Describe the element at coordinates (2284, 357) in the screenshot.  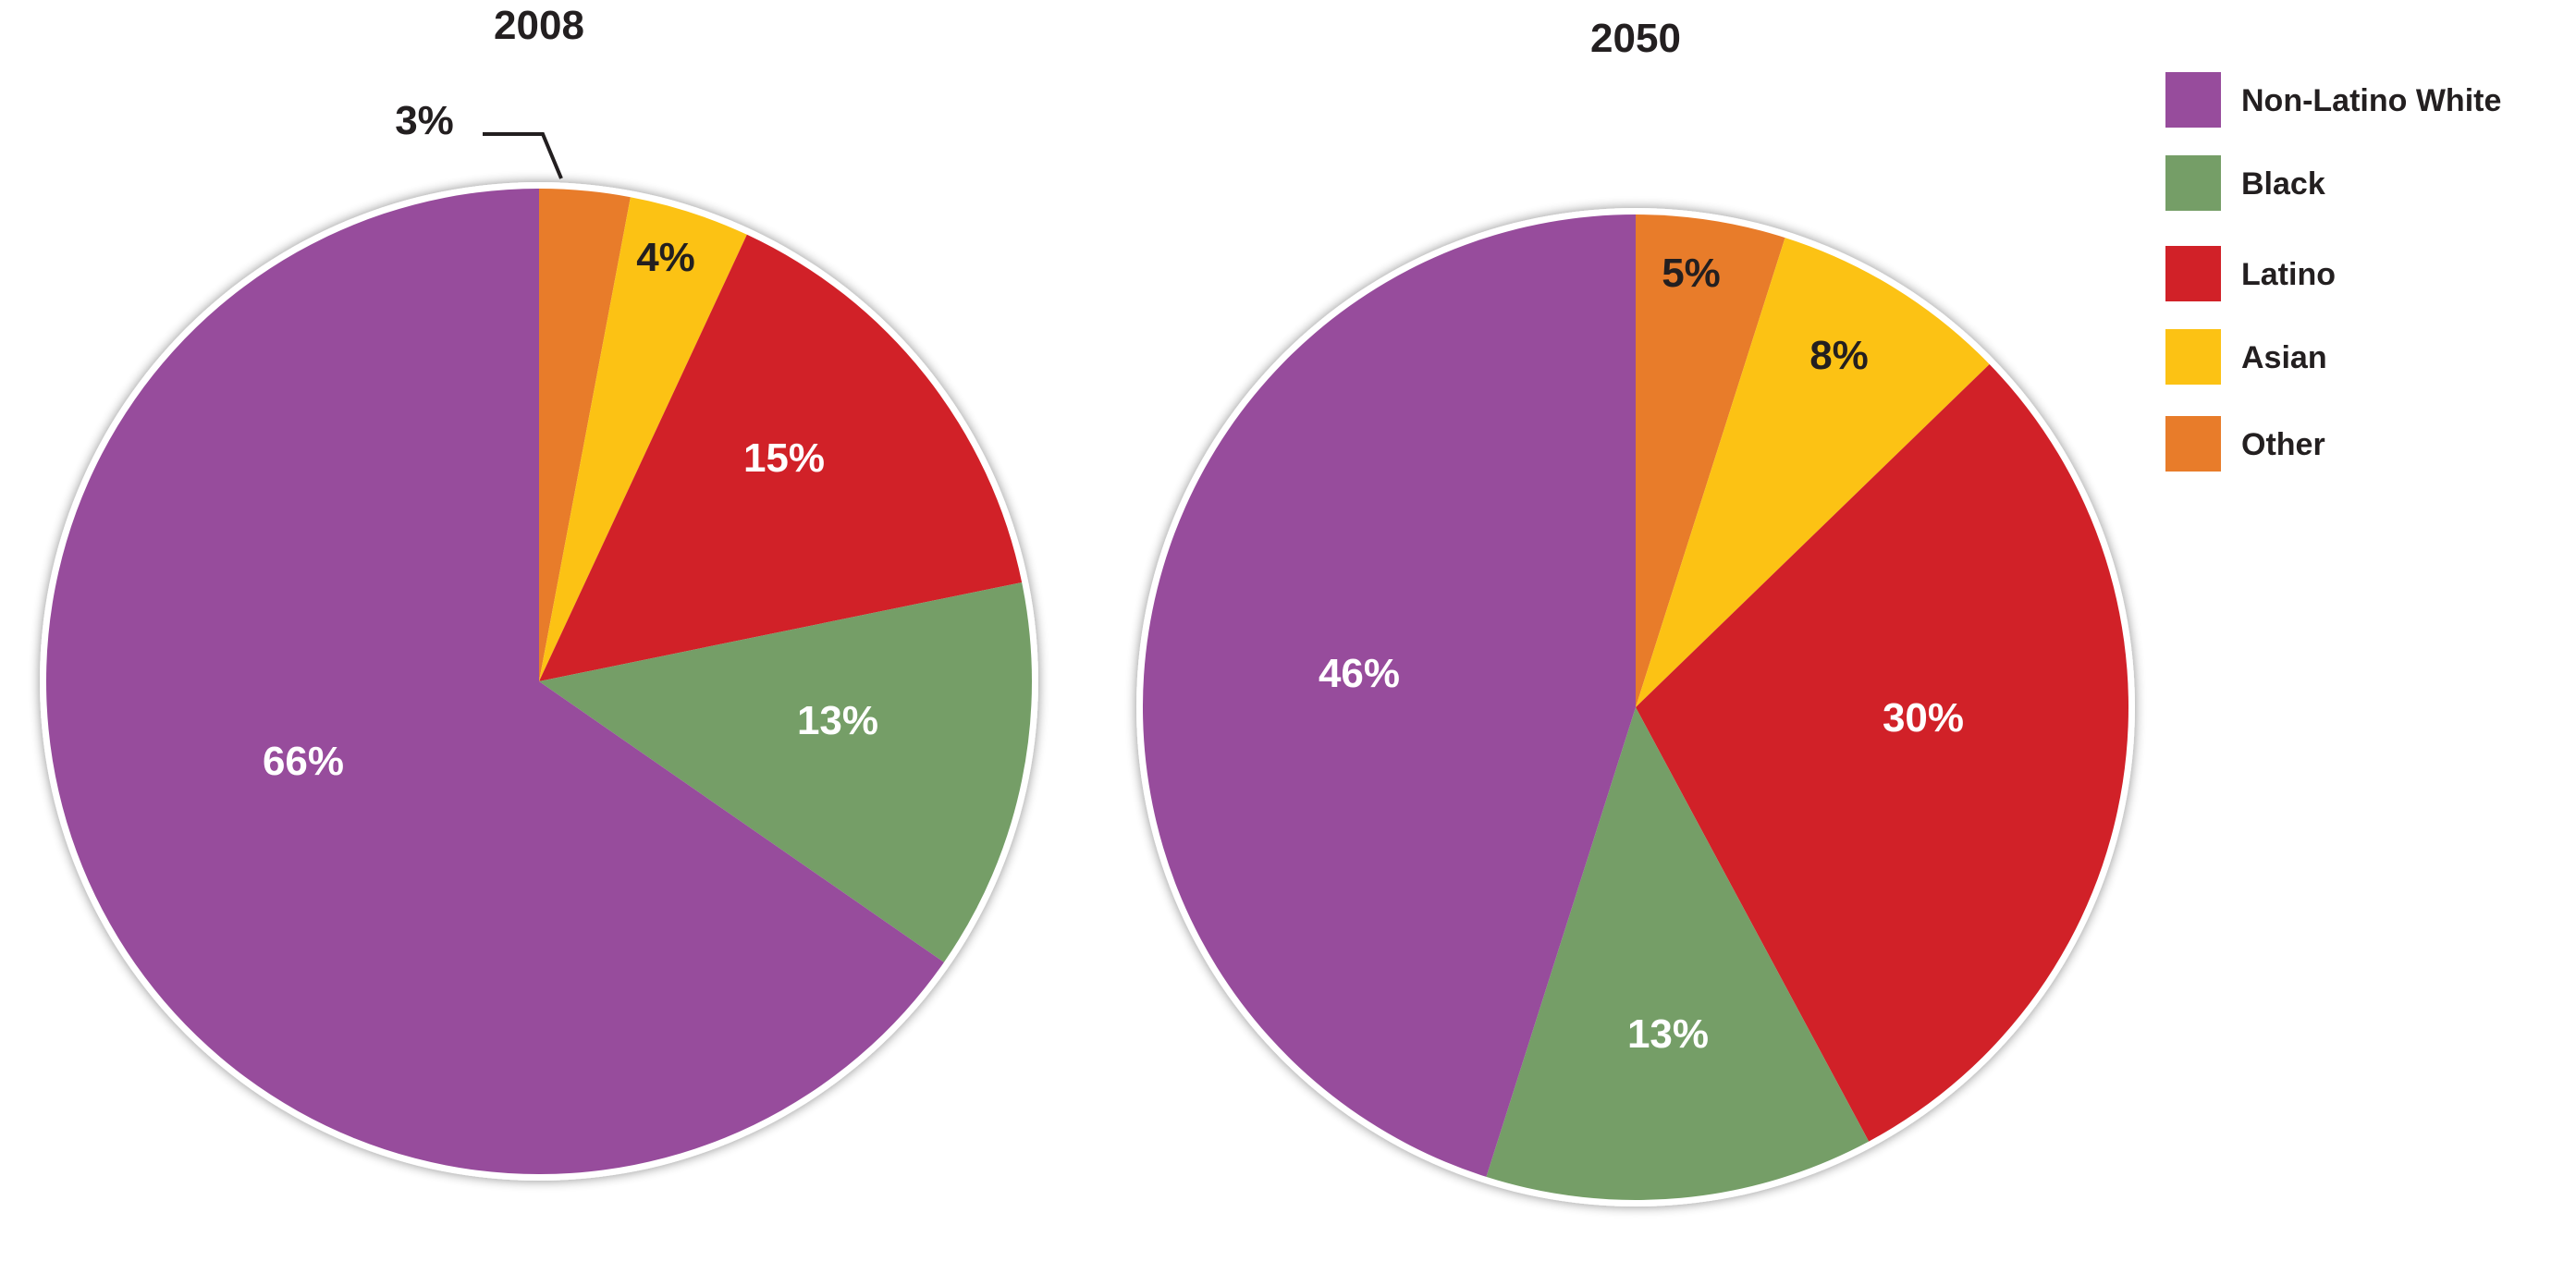
I see `legend-label-asian: Asian` at that location.